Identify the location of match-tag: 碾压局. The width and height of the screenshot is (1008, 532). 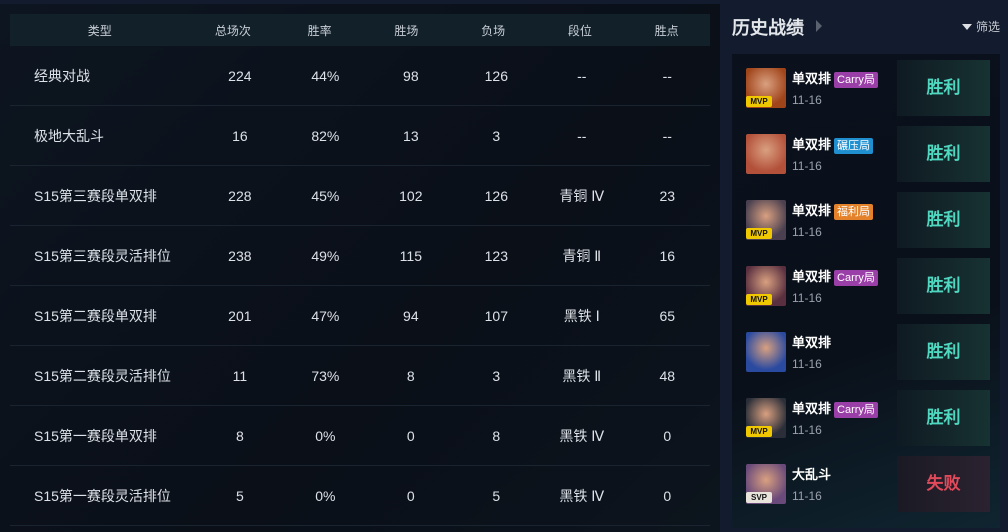
(854, 146).